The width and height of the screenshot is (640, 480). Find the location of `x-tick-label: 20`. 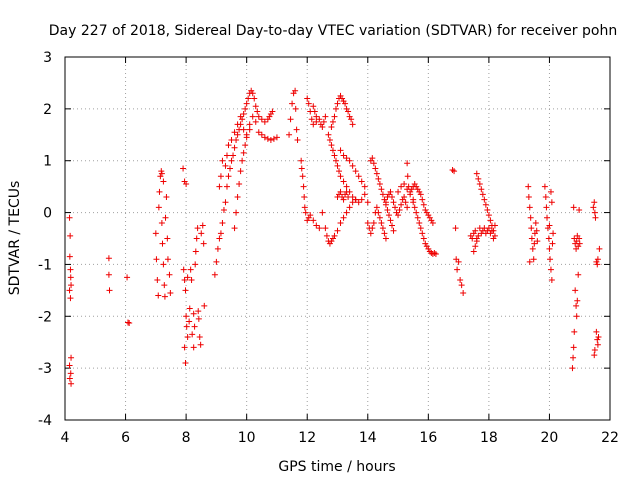

x-tick-label: 20 is located at coordinates (550, 438).